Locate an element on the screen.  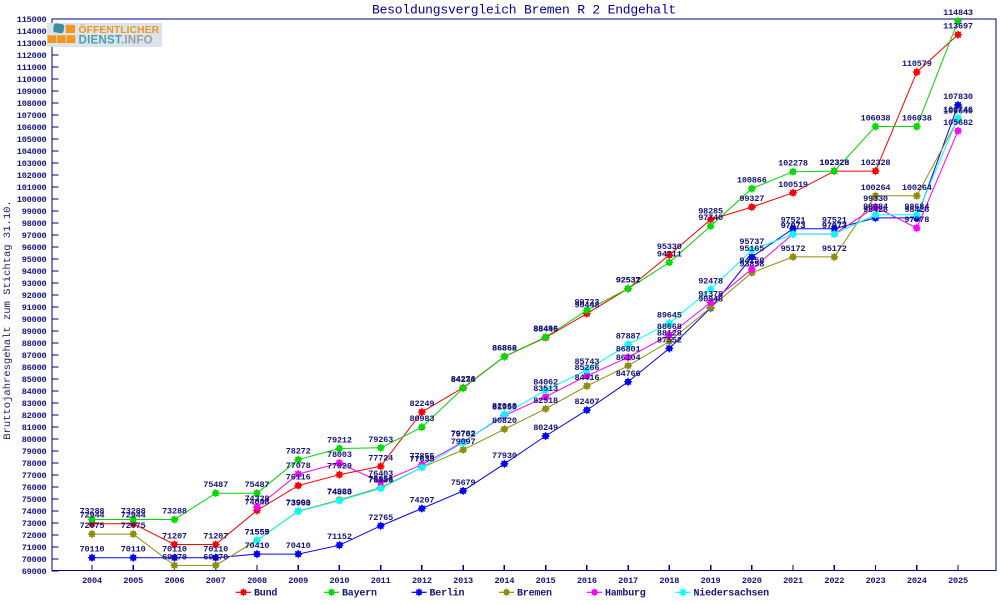
svg-text: 114843 is located at coordinates (958, 13).